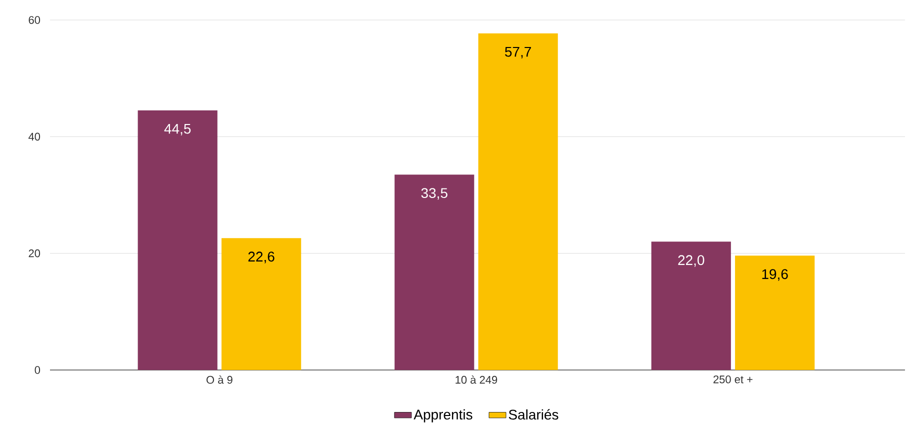 The height and width of the screenshot is (443, 910). Describe the element at coordinates (37, 370) in the screenshot. I see `y-tick-label: 0` at that location.